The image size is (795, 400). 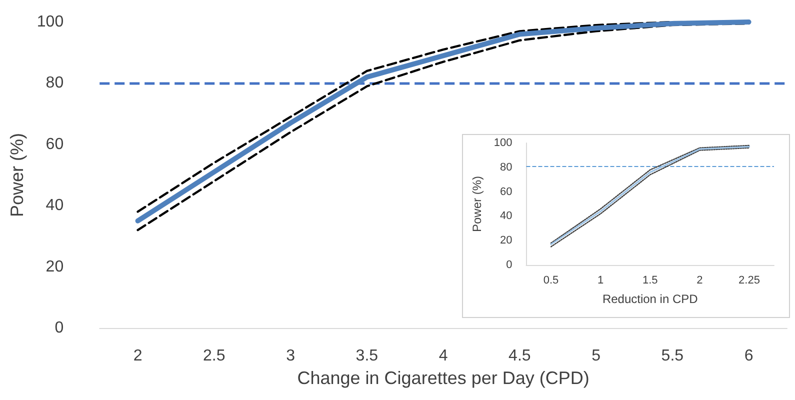 I want to click on x-tick-label: 4, so click(x=443, y=356).